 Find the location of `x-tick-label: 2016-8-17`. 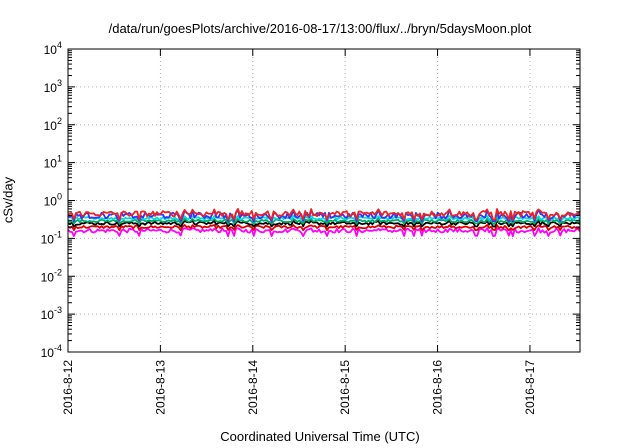

x-tick-label: 2016-8-17 is located at coordinates (530, 387).